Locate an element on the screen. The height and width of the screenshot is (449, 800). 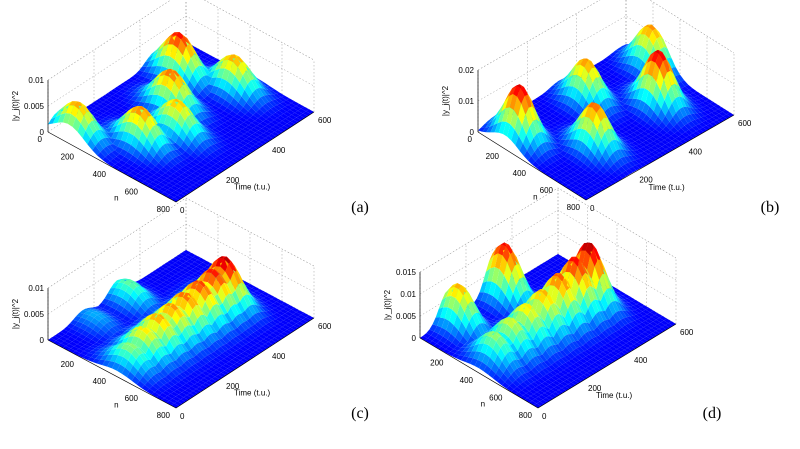
panel-label: (b) is located at coordinates (770, 207).